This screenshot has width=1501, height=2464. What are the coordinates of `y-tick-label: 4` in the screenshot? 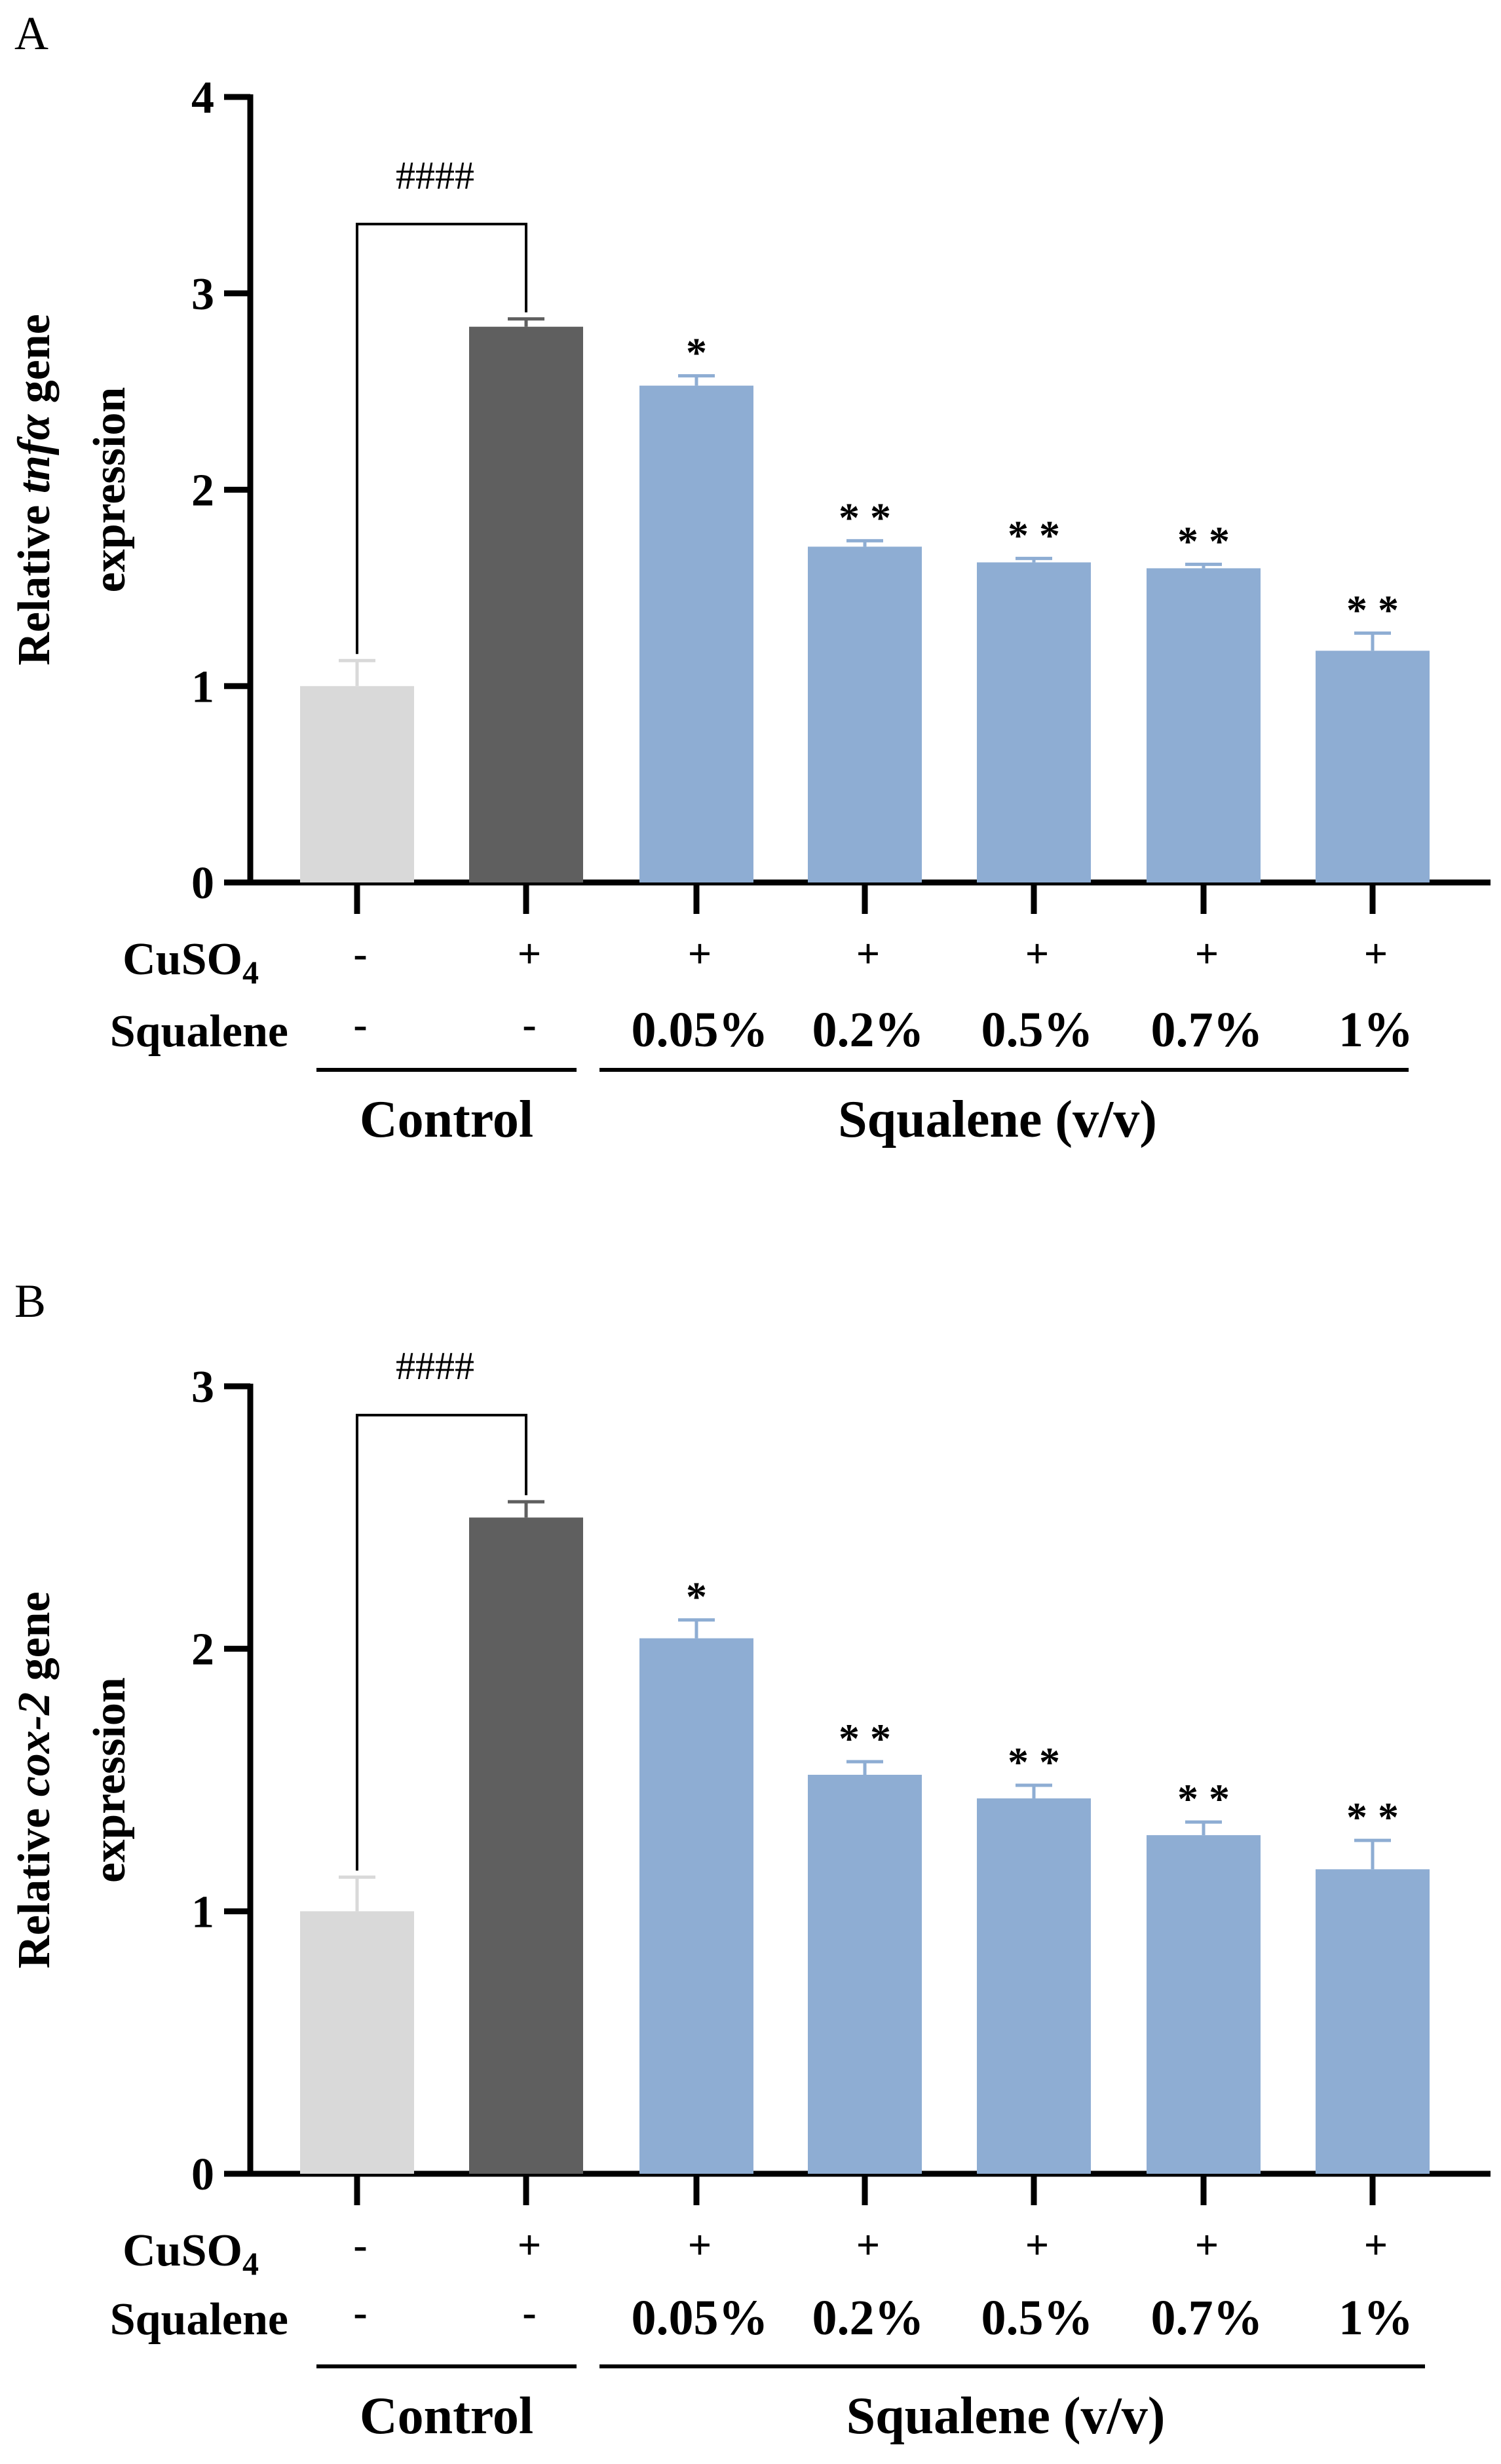 It's located at (203, 98).